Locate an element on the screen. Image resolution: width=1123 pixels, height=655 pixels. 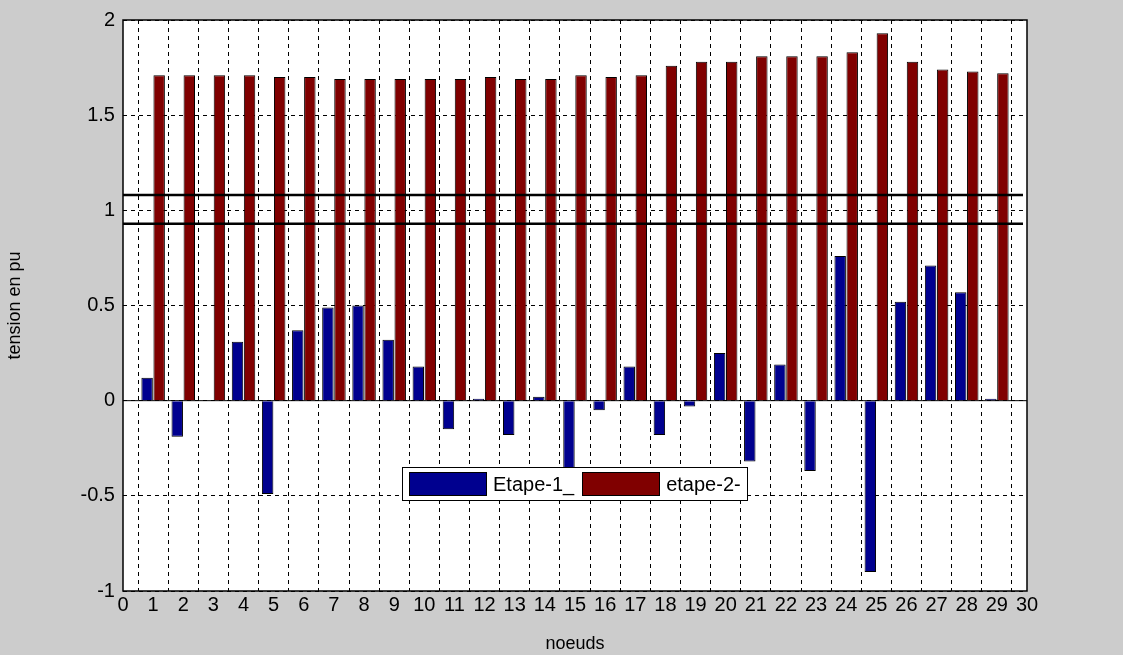
x-tick-label: 23 is located at coordinates (816, 603).